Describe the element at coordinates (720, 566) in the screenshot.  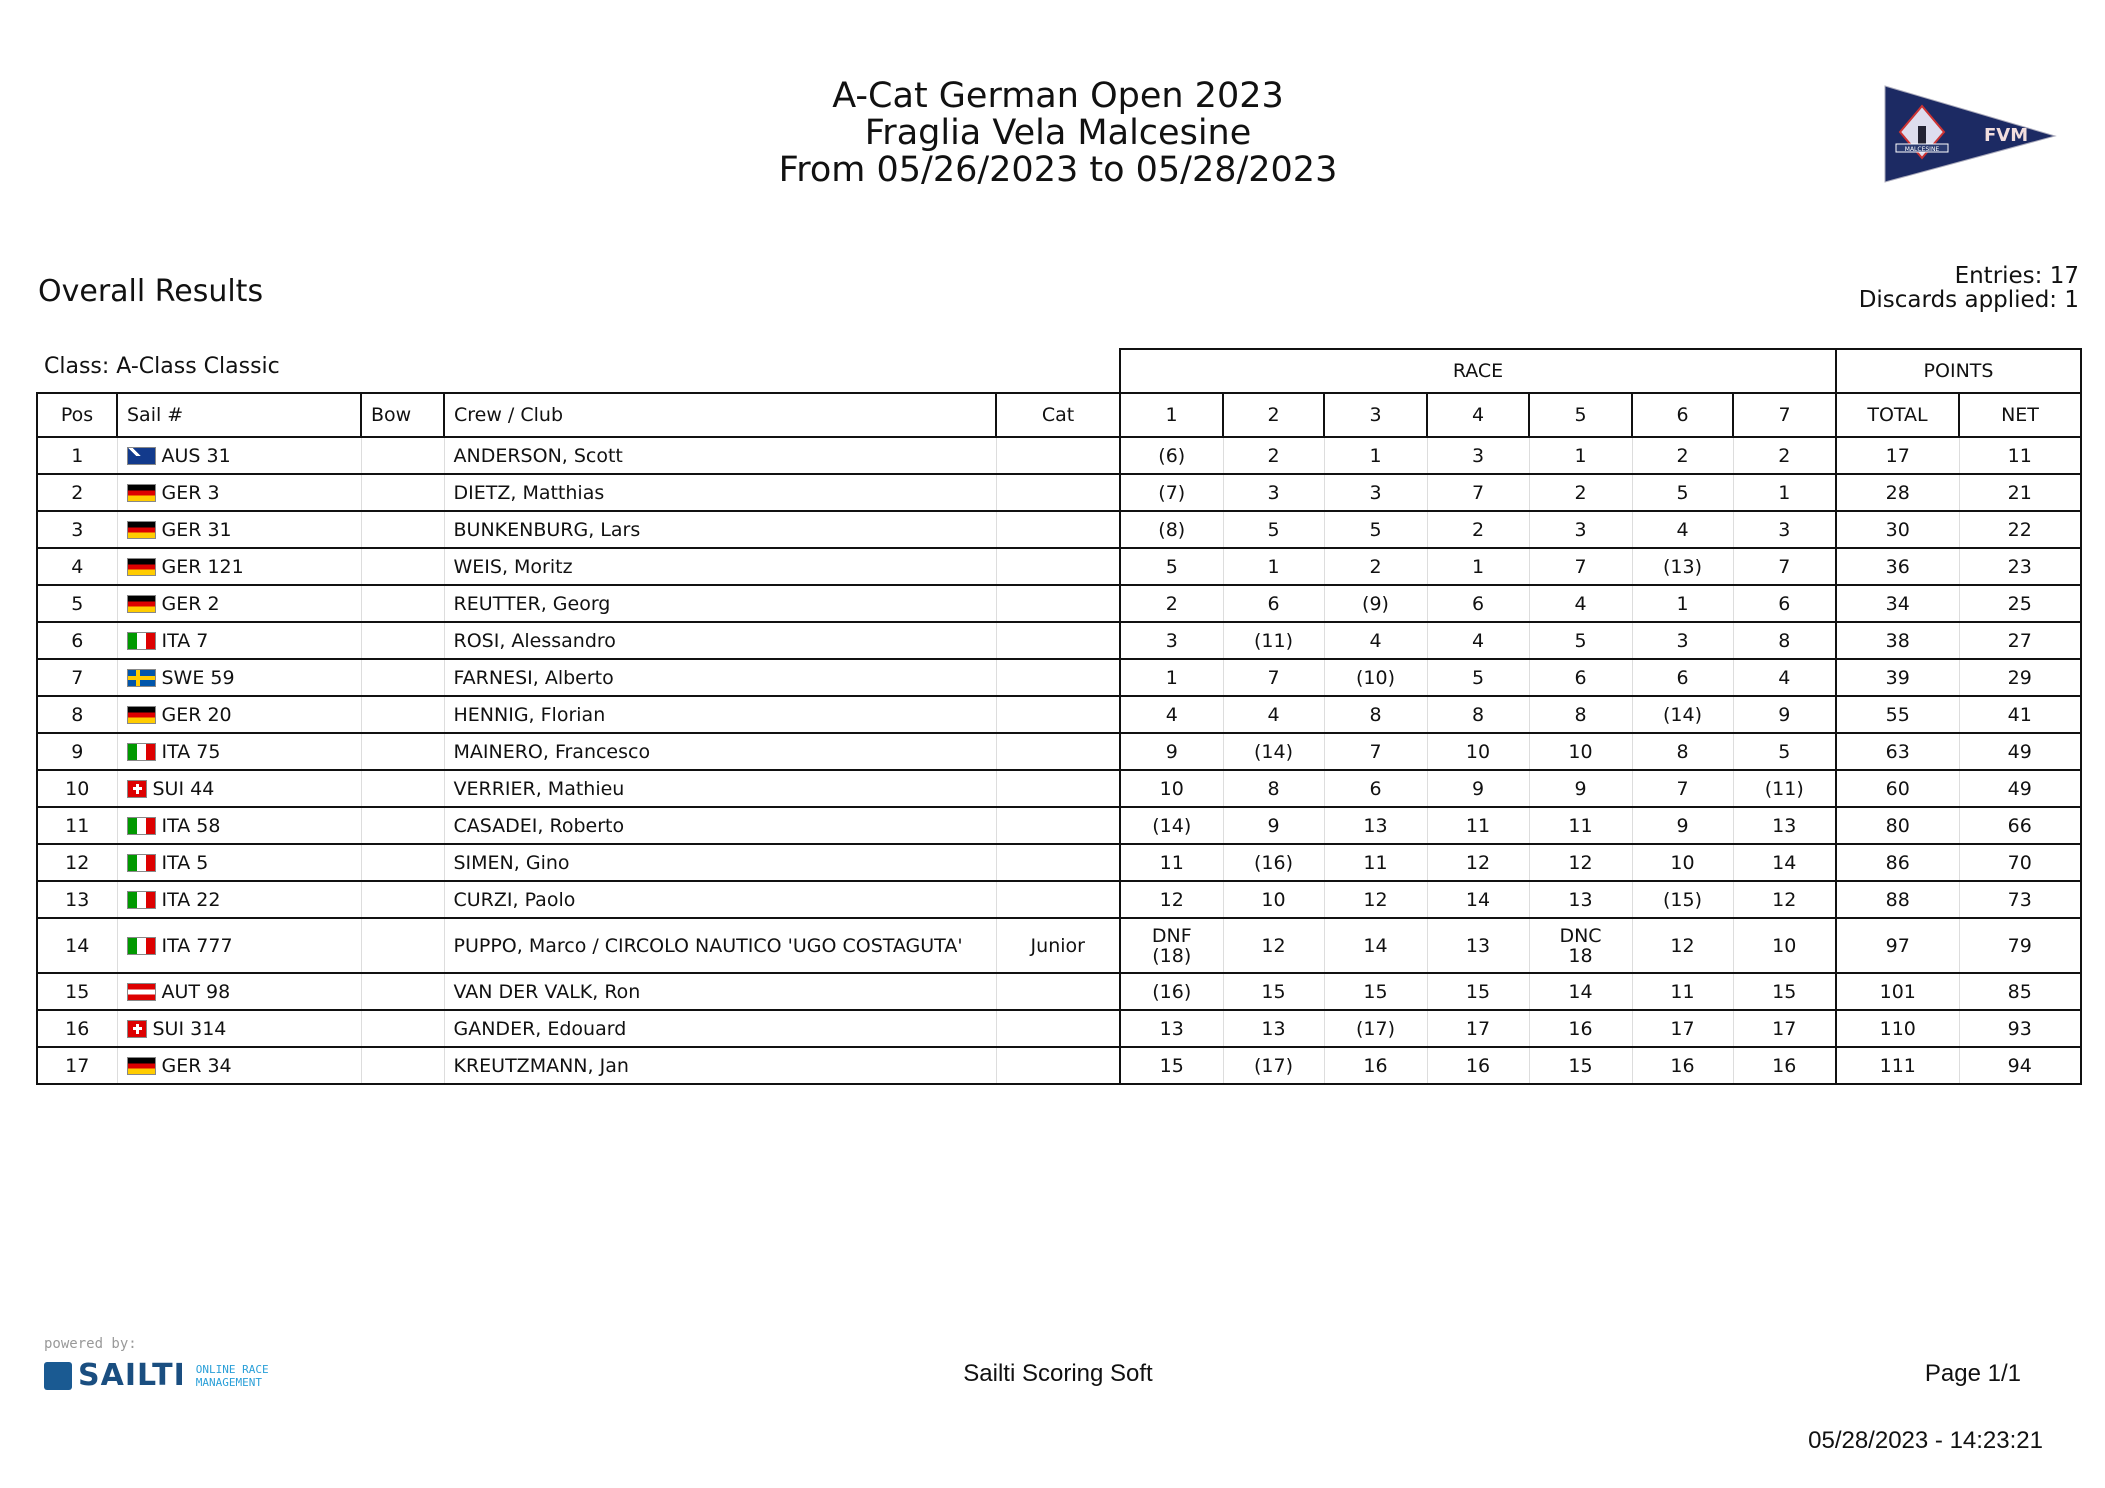
I see `crew-club-cell: WEIS, Moritz` at that location.